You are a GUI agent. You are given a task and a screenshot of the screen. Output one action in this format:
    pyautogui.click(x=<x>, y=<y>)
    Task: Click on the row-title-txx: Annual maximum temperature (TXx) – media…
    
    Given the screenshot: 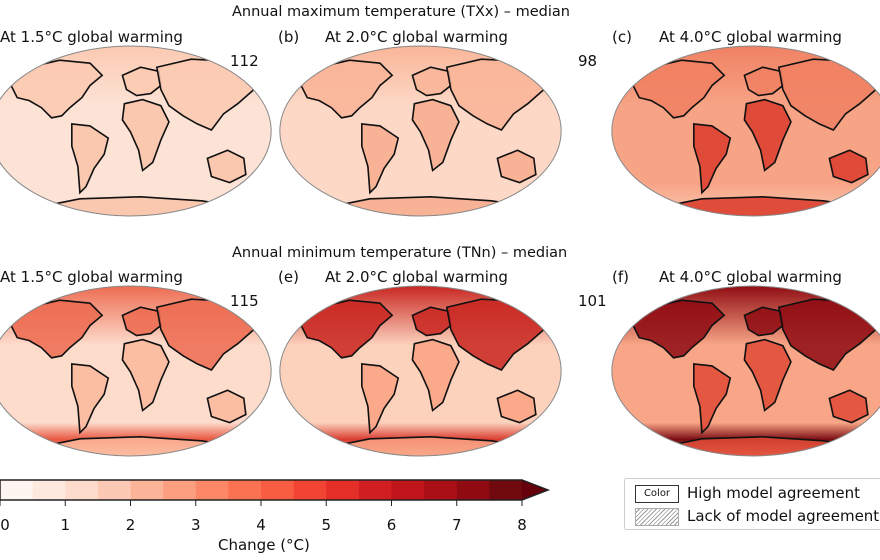 What is the action you would take?
    pyautogui.click(x=401, y=12)
    